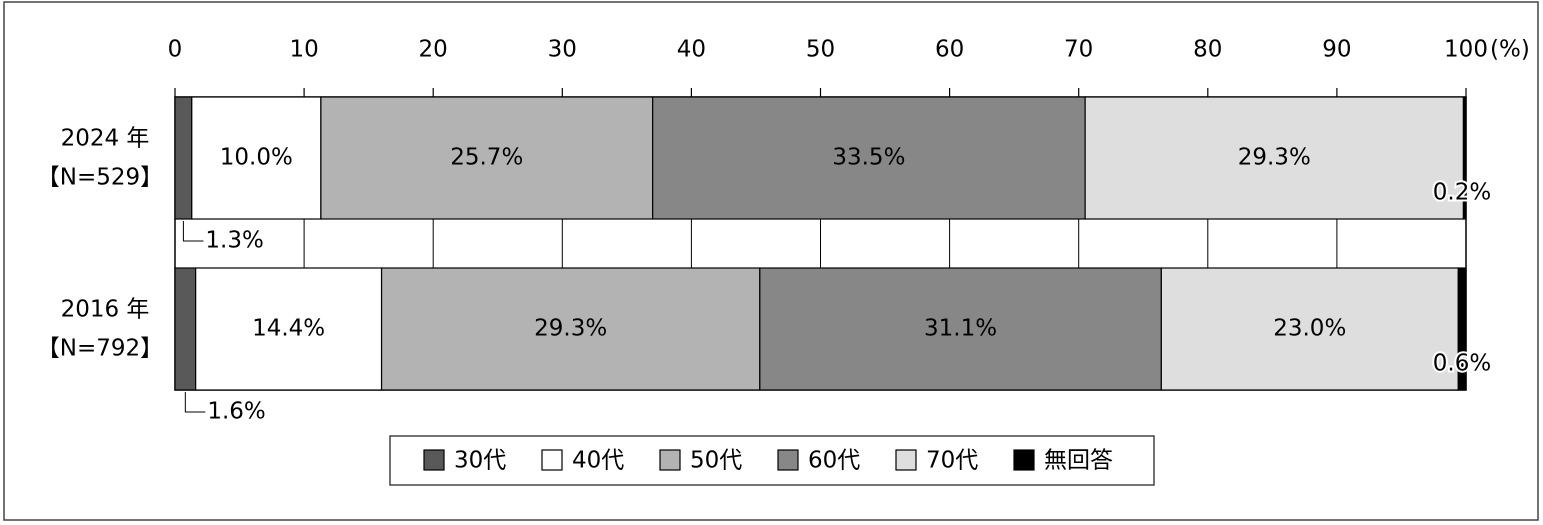 The height and width of the screenshot is (525, 1543). Describe the element at coordinates (820, 50) in the screenshot. I see `x-tick-label: 50` at that location.